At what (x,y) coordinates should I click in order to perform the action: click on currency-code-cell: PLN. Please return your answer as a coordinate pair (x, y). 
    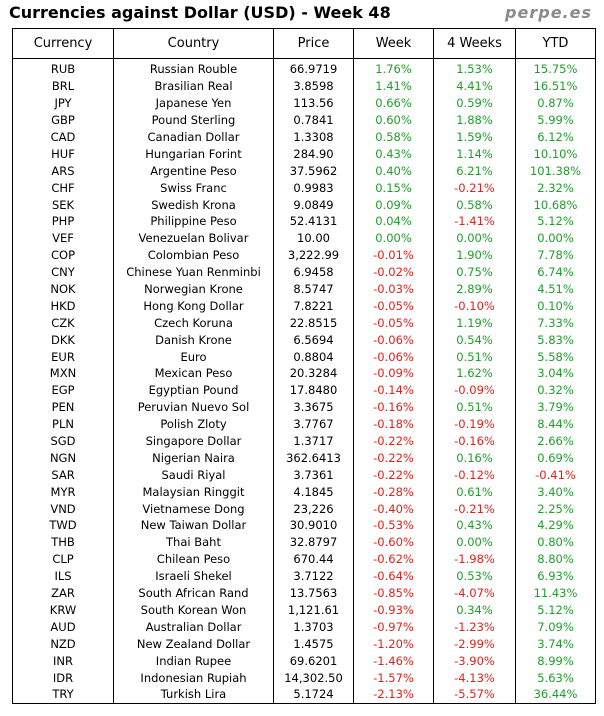
    Looking at the image, I should click on (63, 424).